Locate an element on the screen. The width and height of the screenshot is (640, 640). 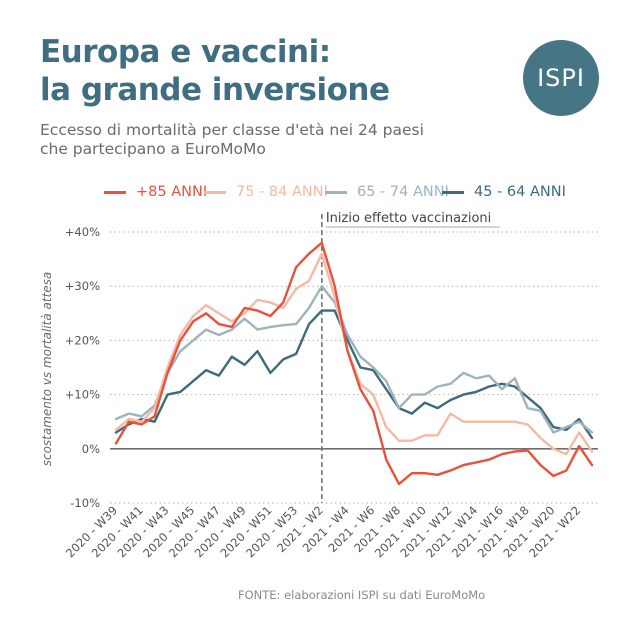
page-title: Europa e vaccini: la grande inversione is located at coordinates (215, 71).